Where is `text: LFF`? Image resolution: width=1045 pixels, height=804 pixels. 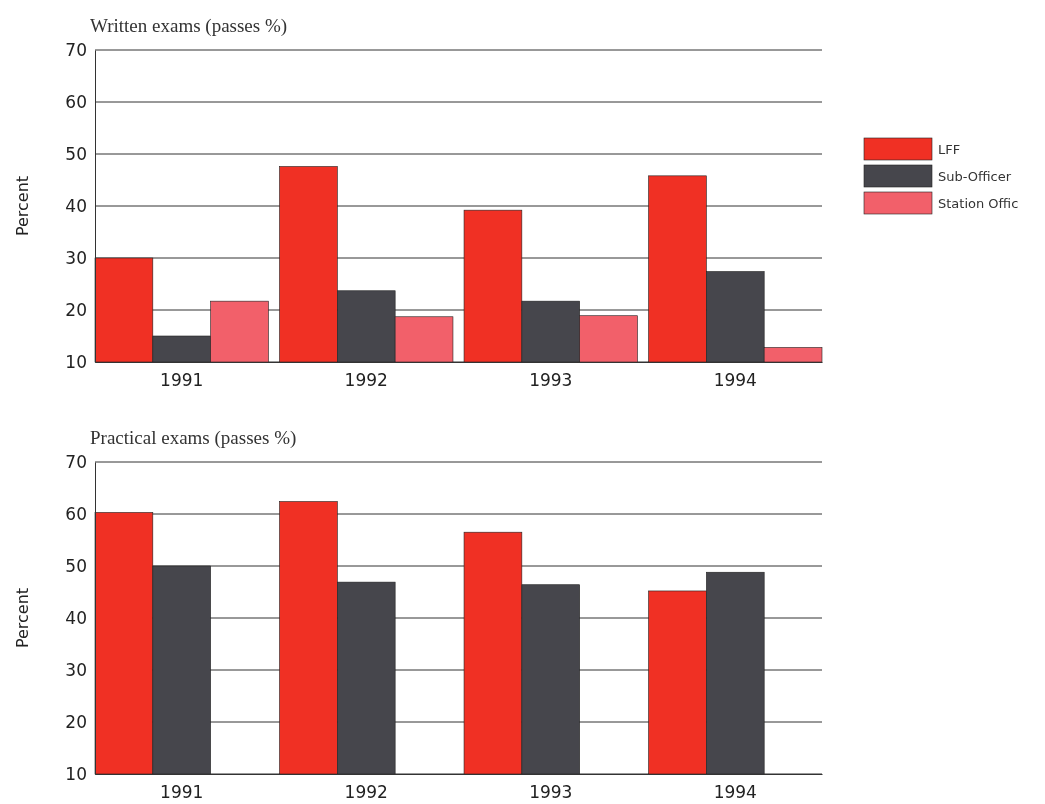 text: LFF is located at coordinates (949, 149).